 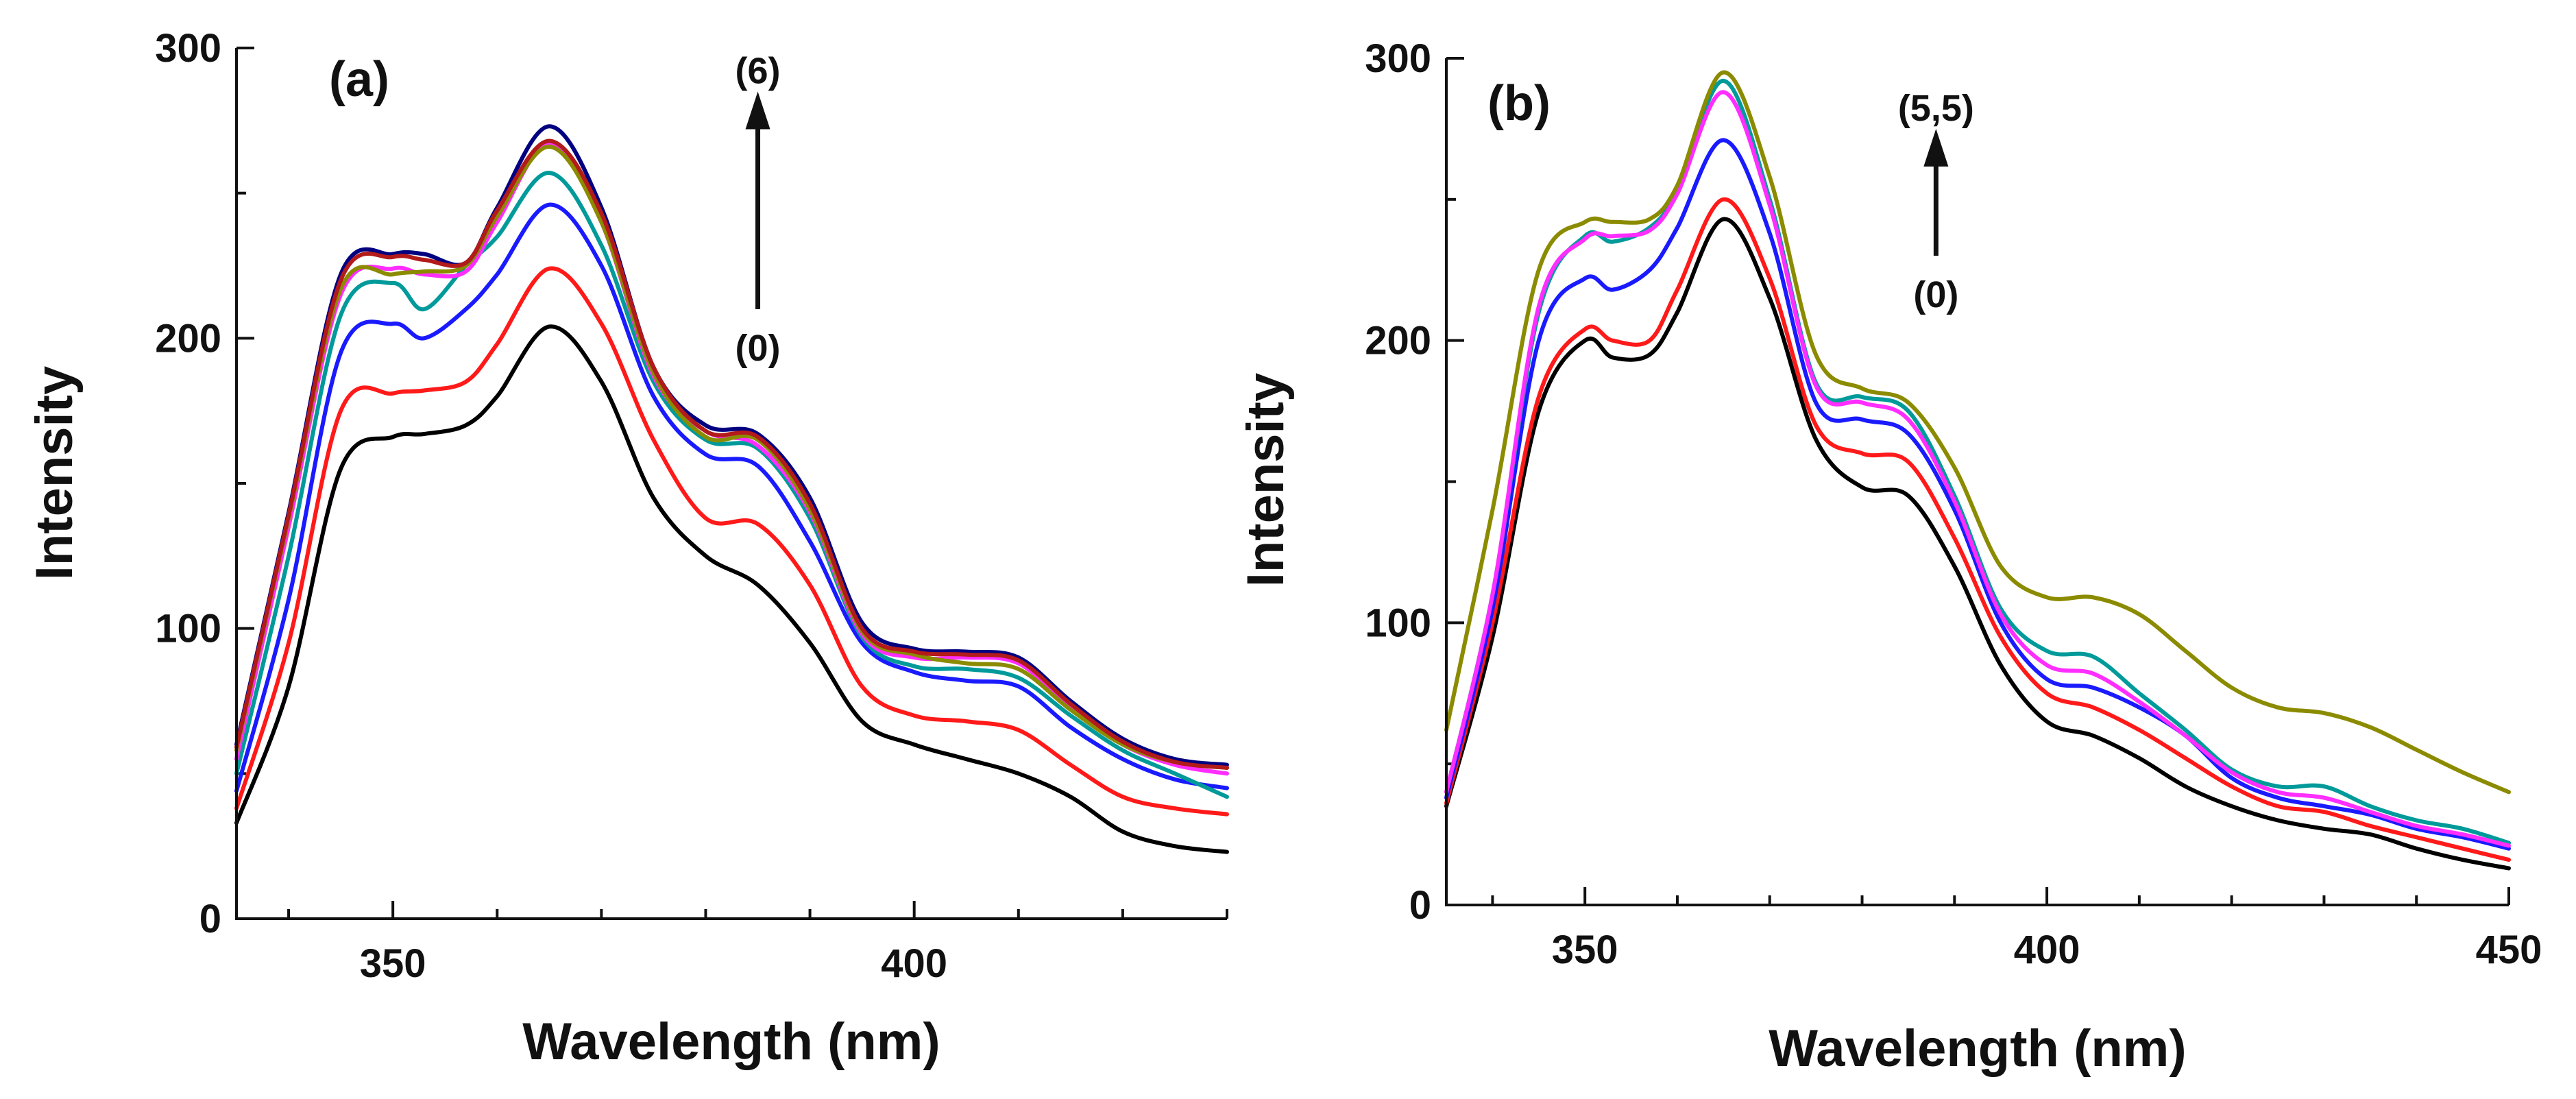 What do you see at coordinates (1935, 294) in the screenshot?
I see `panel-b-arrow-bottom-label: (0)` at bounding box center [1935, 294].